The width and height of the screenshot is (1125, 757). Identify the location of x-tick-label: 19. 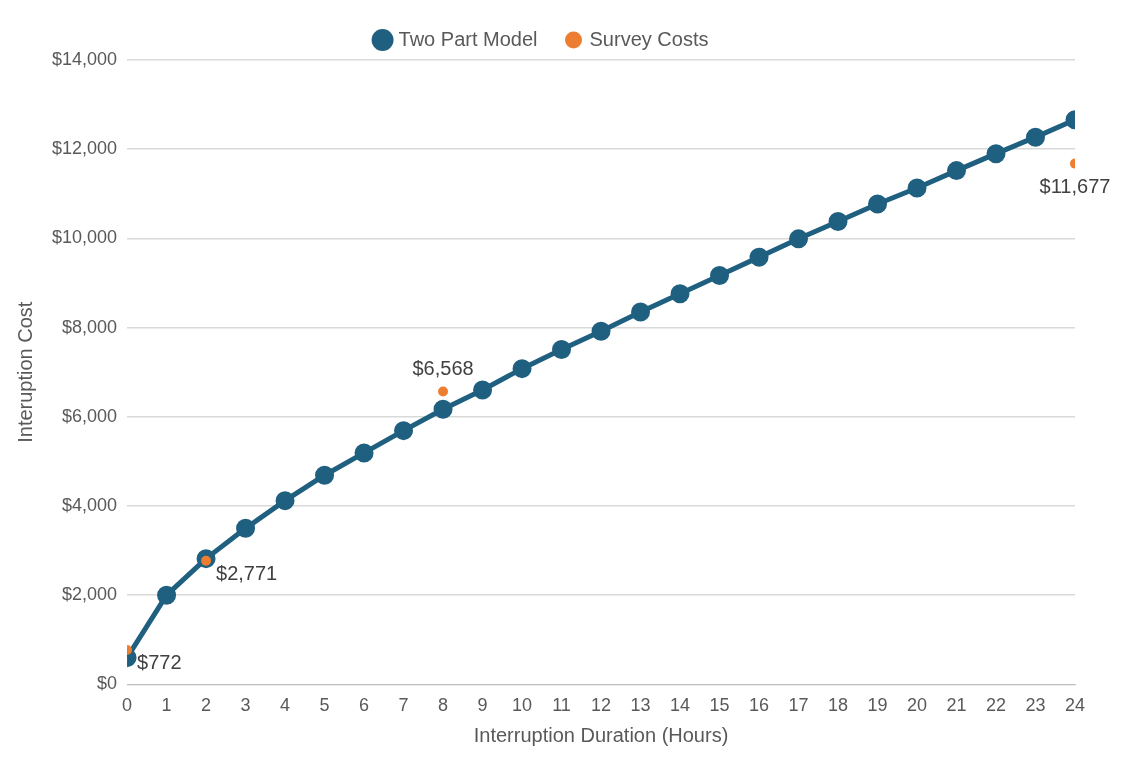
(877, 705).